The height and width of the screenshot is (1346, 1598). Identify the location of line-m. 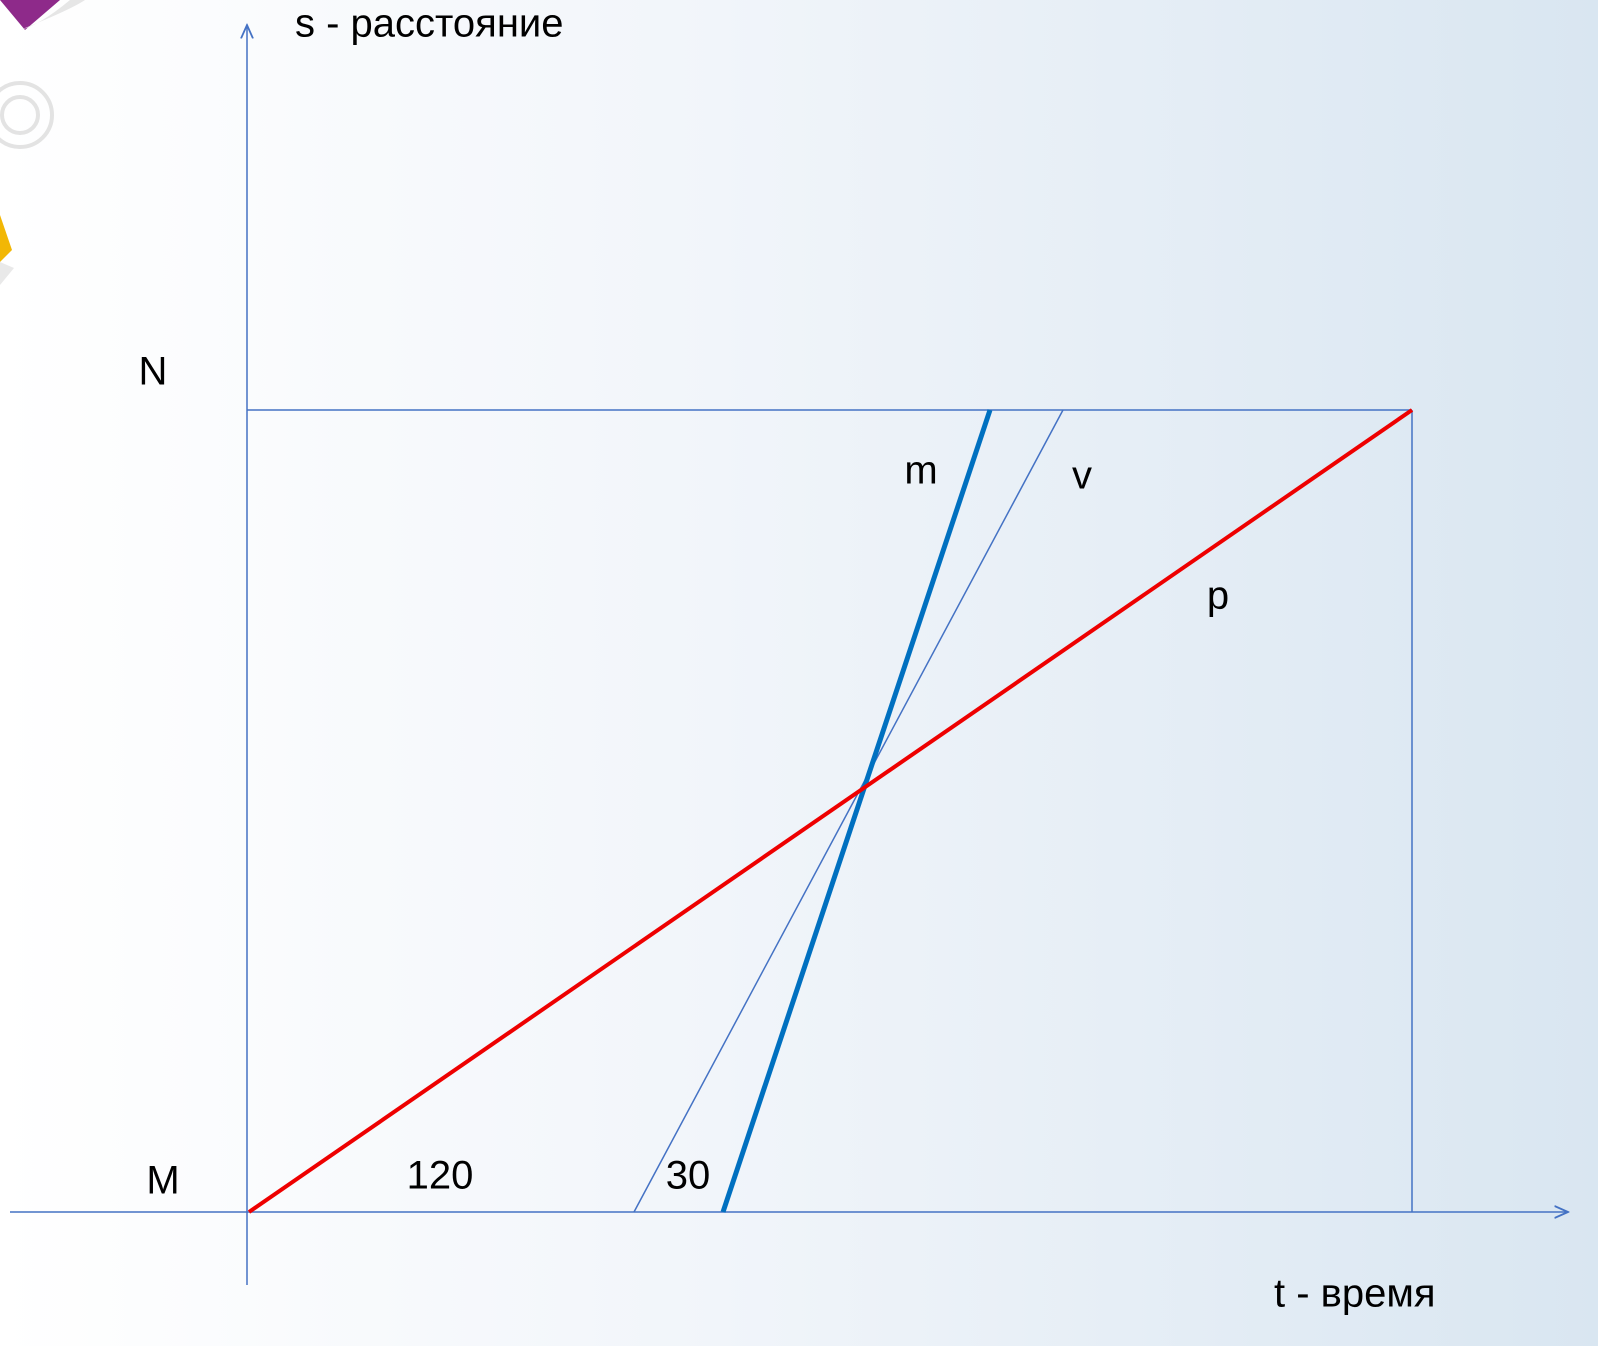
(856, 811).